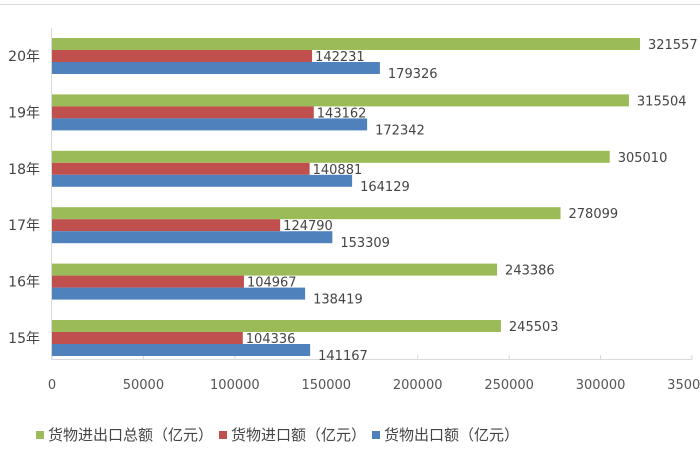 The height and width of the screenshot is (470, 700). What do you see at coordinates (530, 271) in the screenshot?
I see `data-label-total: 243386` at bounding box center [530, 271].